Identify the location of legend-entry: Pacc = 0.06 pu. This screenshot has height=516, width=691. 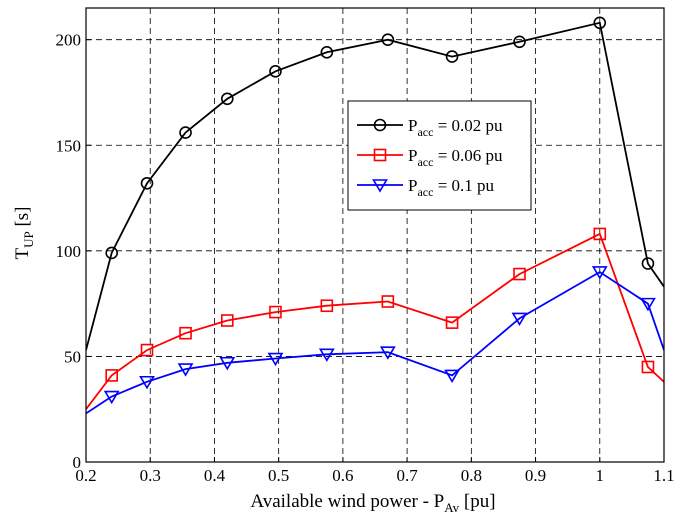
(430, 157).